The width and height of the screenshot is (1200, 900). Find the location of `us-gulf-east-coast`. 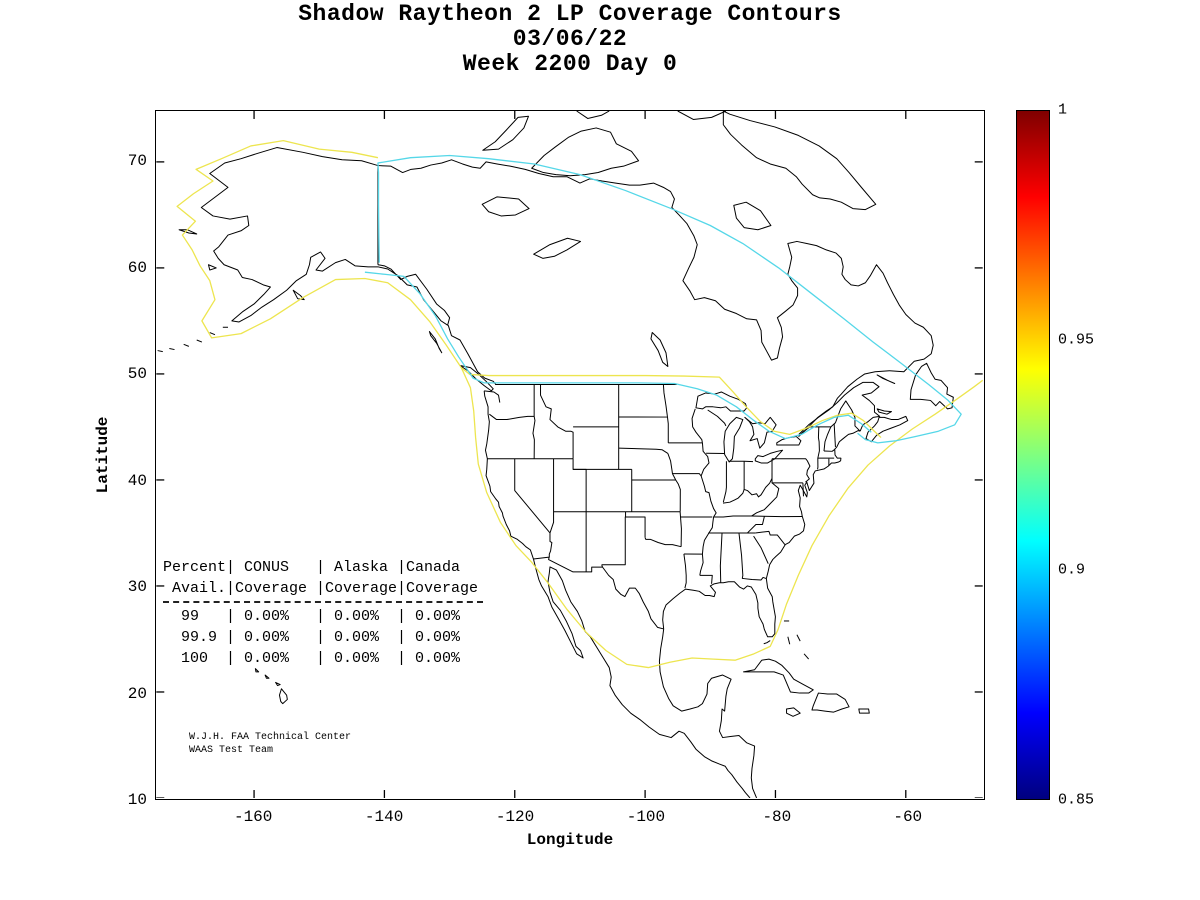

us-gulf-east-coast is located at coordinates (761, 534).